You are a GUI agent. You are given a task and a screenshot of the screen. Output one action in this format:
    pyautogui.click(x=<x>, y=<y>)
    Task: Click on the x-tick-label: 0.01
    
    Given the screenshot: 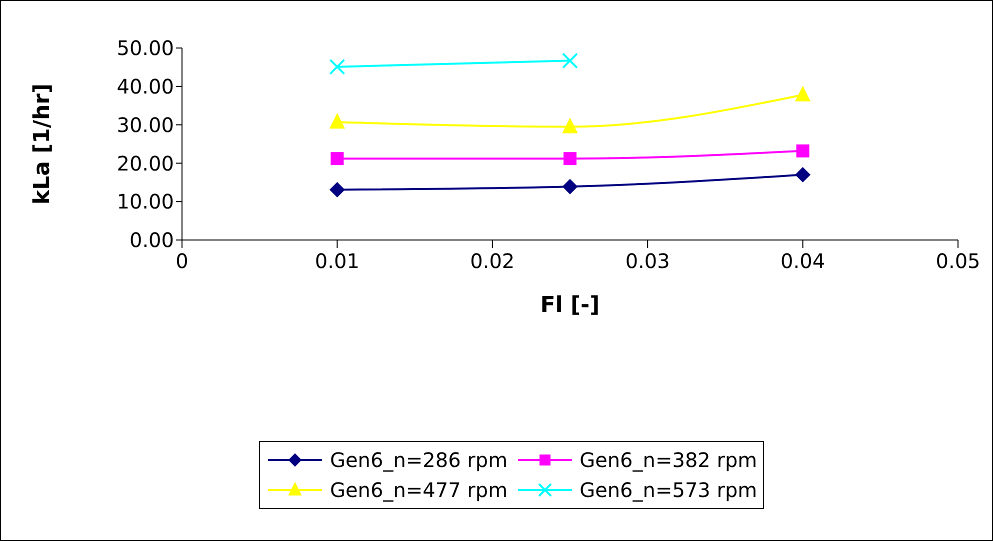 What is the action you would take?
    pyautogui.click(x=337, y=261)
    